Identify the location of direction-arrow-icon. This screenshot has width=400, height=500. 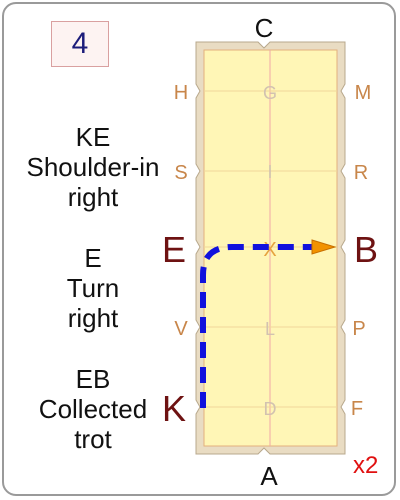
(324, 247).